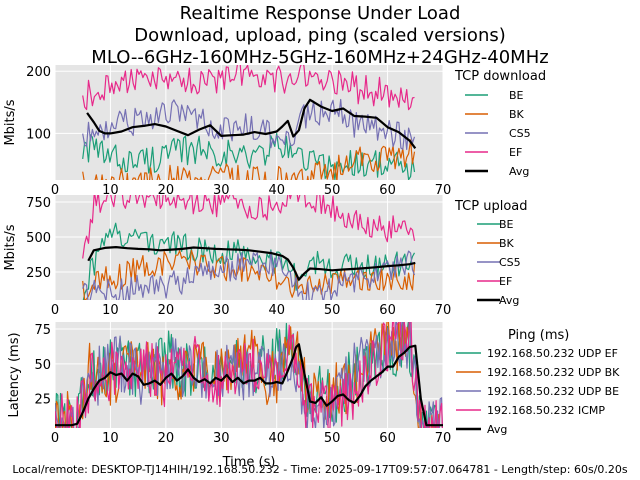 The width and height of the screenshot is (640, 480). Describe the element at coordinates (500, 76) in the screenshot. I see `legend-title: TCP download` at that location.